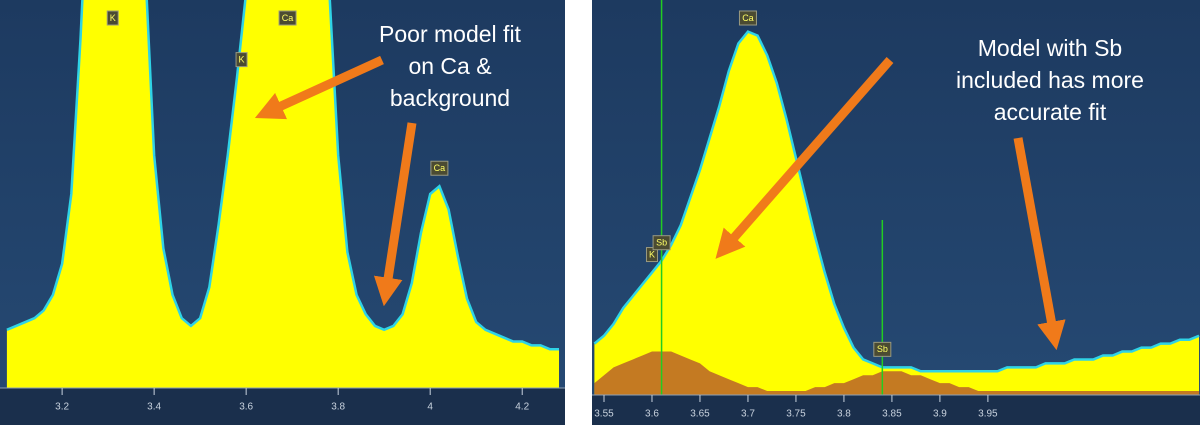  Describe the element at coordinates (604, 414) in the screenshot. I see `x-tick-label: 3.55` at that location.